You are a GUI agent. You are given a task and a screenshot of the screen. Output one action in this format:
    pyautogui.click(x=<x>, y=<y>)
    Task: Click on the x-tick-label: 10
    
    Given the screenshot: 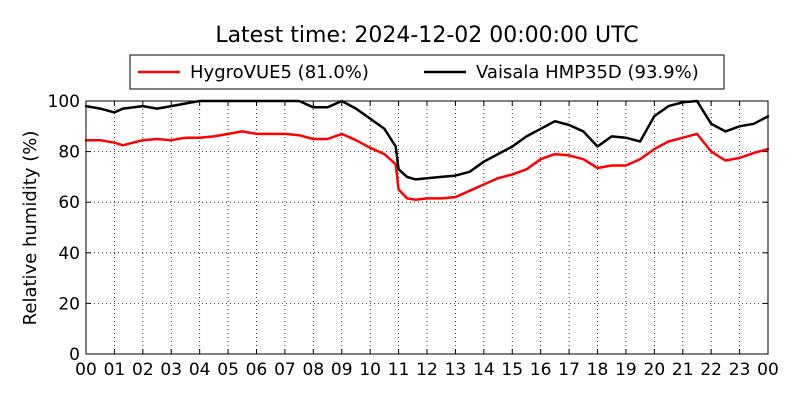 What is the action you would take?
    pyautogui.click(x=370, y=370)
    